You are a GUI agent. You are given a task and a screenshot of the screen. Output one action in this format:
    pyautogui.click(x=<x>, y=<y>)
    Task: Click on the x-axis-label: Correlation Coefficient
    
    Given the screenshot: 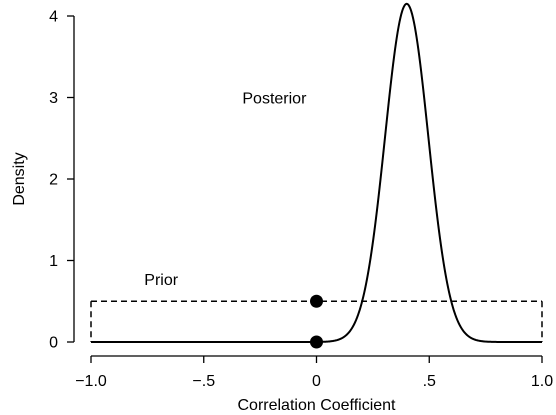 What is the action you would take?
    pyautogui.click(x=316, y=405)
    